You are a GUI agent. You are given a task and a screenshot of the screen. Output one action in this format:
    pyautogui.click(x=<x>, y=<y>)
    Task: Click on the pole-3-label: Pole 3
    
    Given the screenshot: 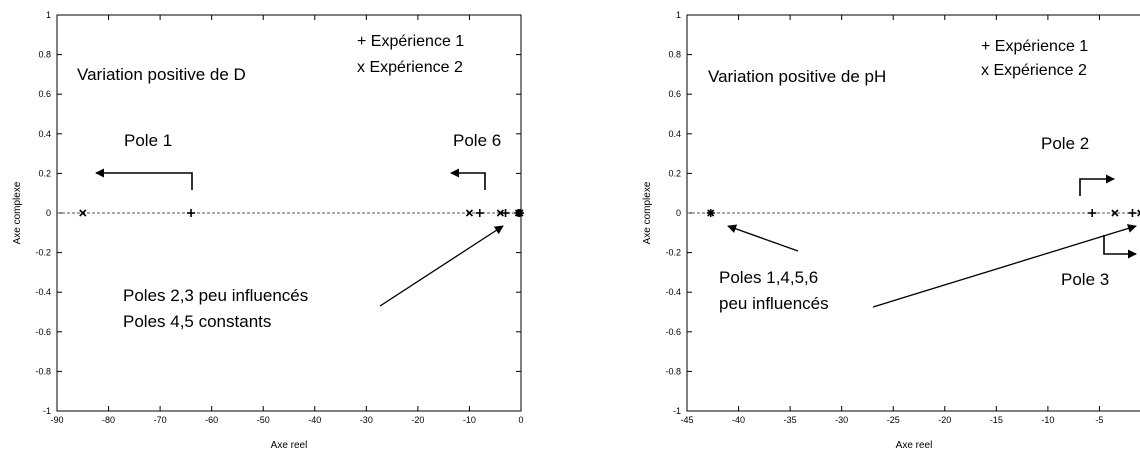 What is the action you would take?
    pyautogui.click(x=1085, y=279)
    